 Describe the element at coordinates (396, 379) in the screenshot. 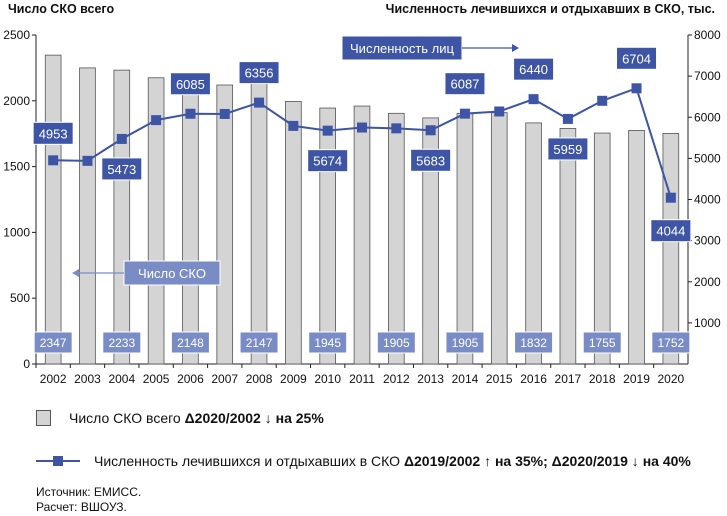

I see `x-tick-label: 2012` at that location.